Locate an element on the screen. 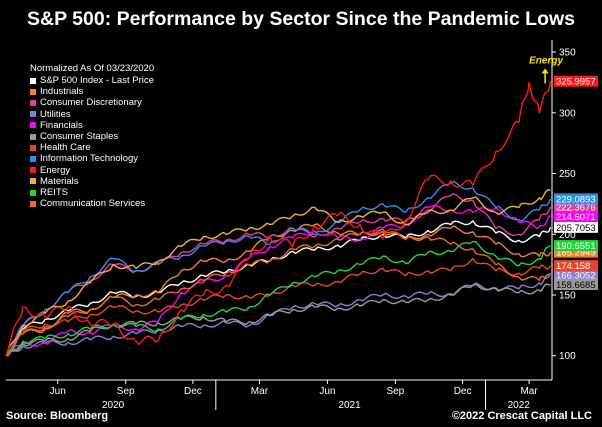  legend-item: S&P 500 Index - Last Price is located at coordinates (103, 80).